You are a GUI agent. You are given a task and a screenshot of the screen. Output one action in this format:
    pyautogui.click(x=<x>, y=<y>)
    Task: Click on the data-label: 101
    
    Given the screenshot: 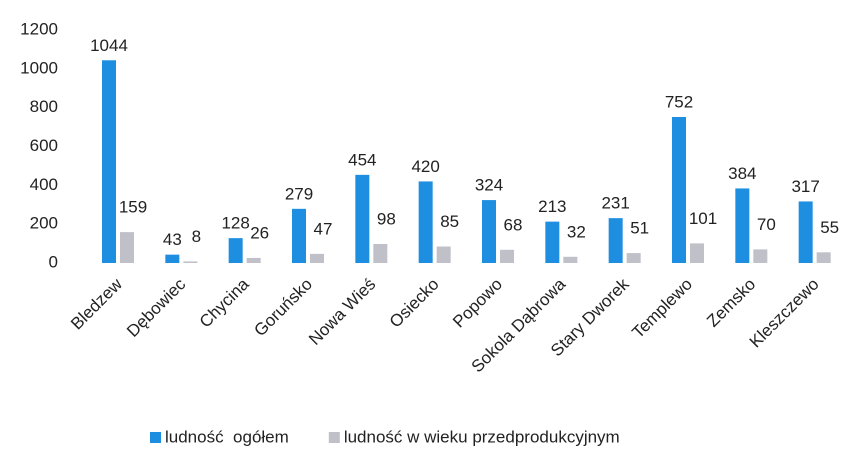 What is the action you would take?
    pyautogui.click(x=703, y=218)
    